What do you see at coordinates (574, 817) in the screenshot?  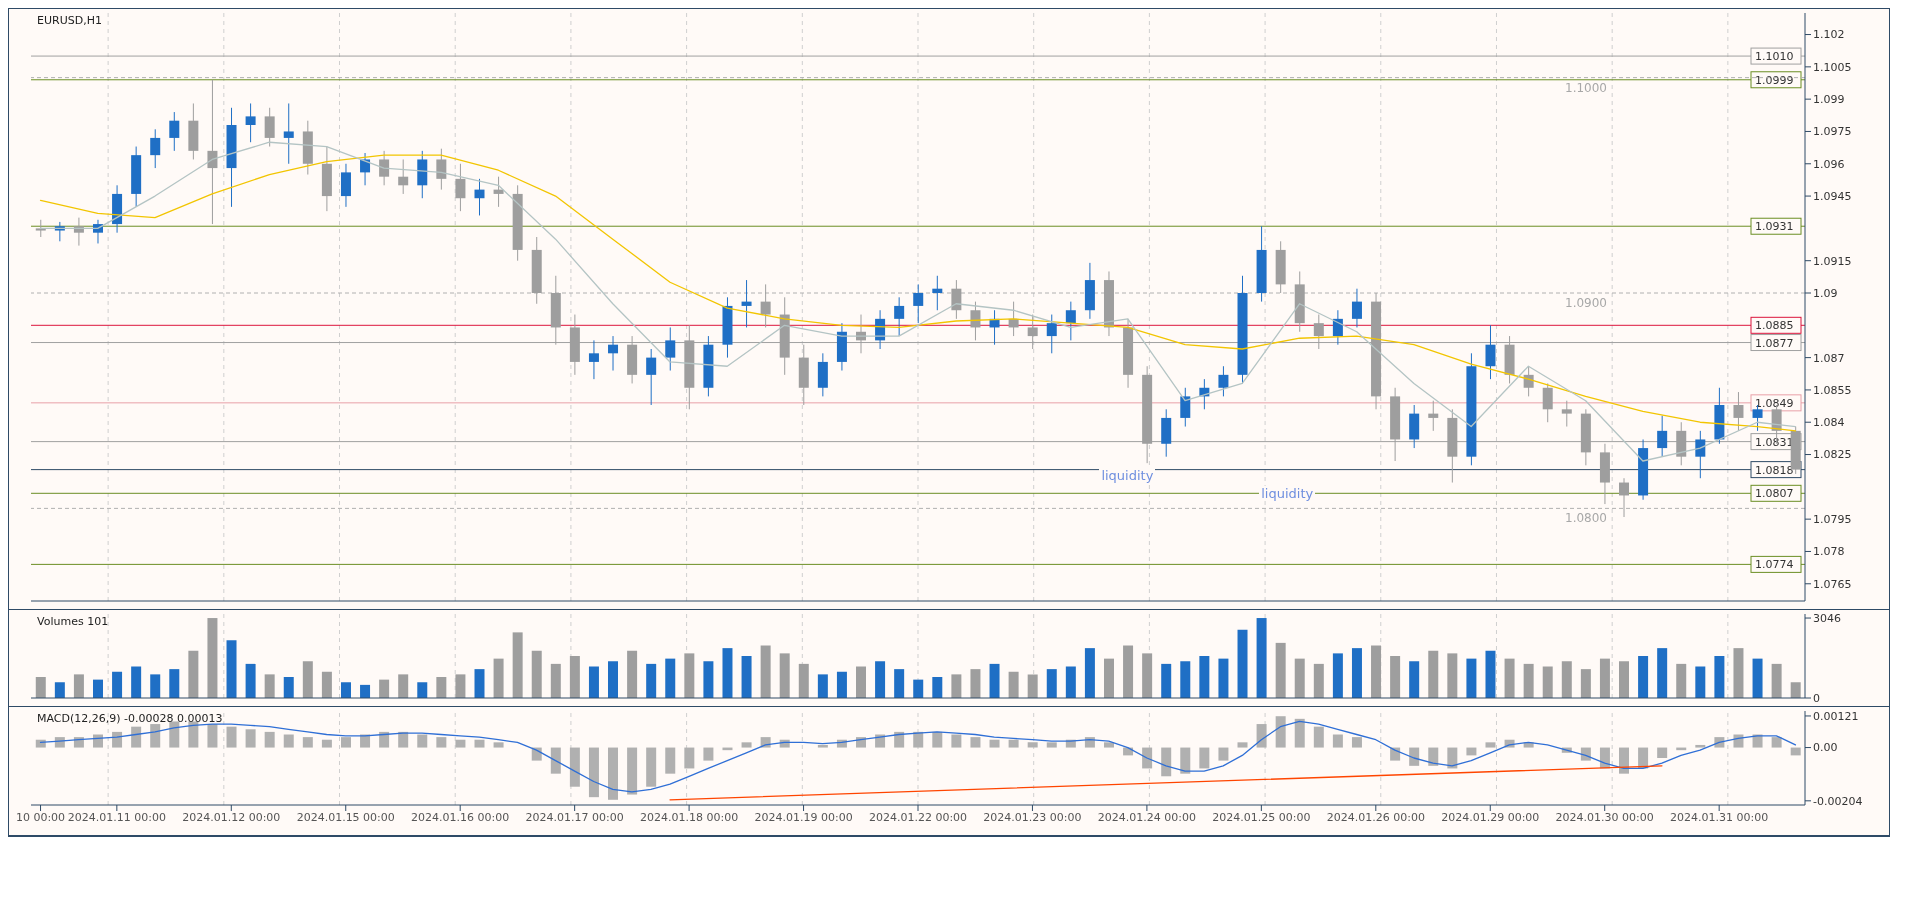 I see `x-tick-label: 2024.01.17 00:00` at bounding box center [574, 817].